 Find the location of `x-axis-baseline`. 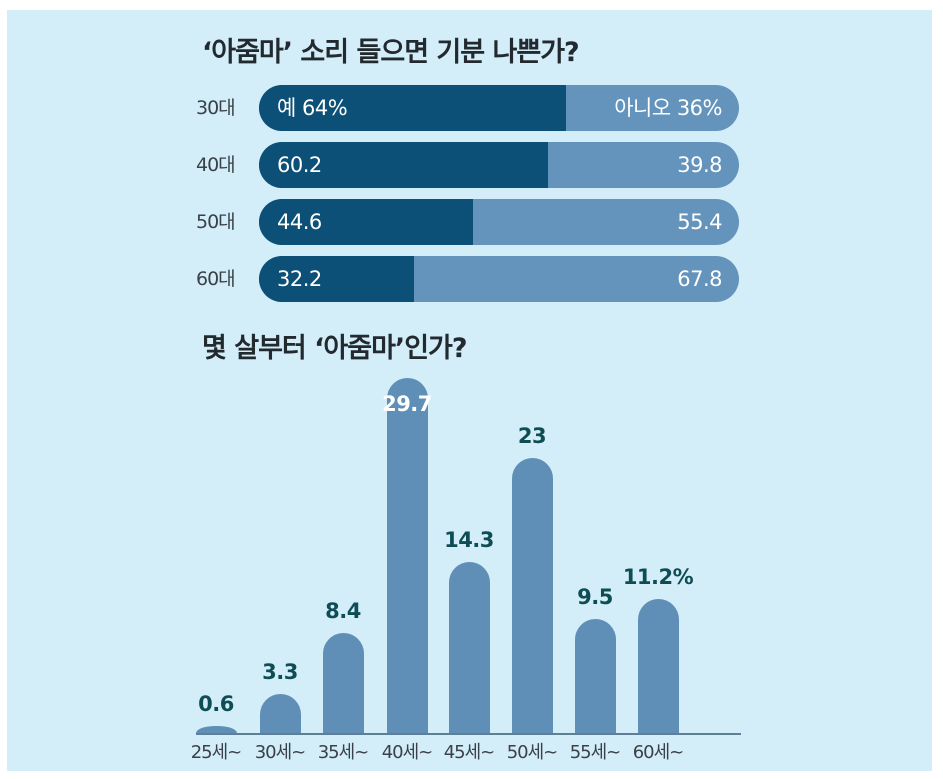

x-axis-baseline is located at coordinates (468, 734).